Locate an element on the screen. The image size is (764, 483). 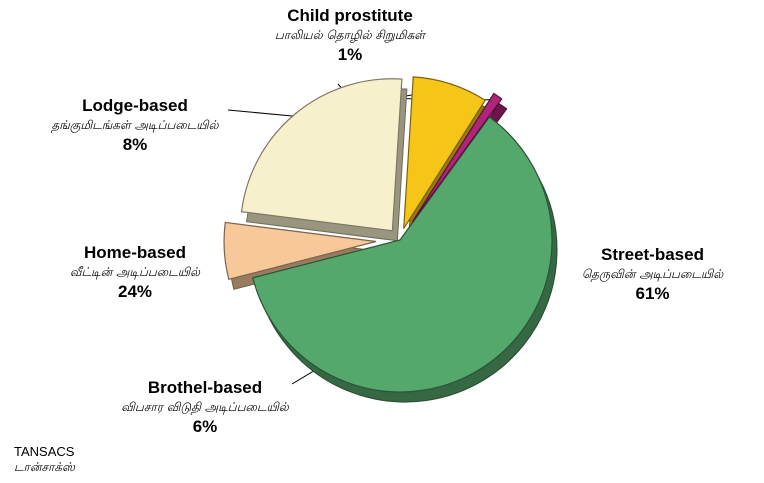
label-lodge-based-tamil: தங்குமிடங்கள் அடிப்படையில் is located at coordinates (135, 125).